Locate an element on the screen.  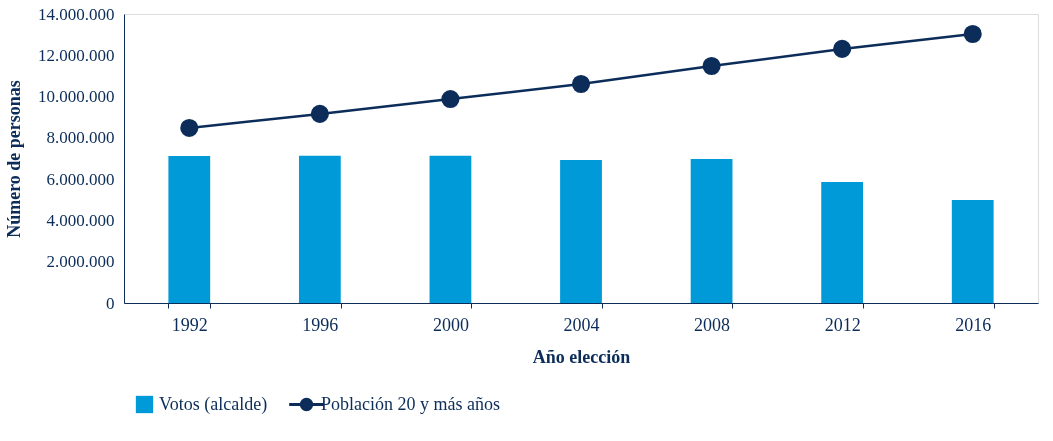
y-tick-label: 8.000.000 is located at coordinates (80, 138).